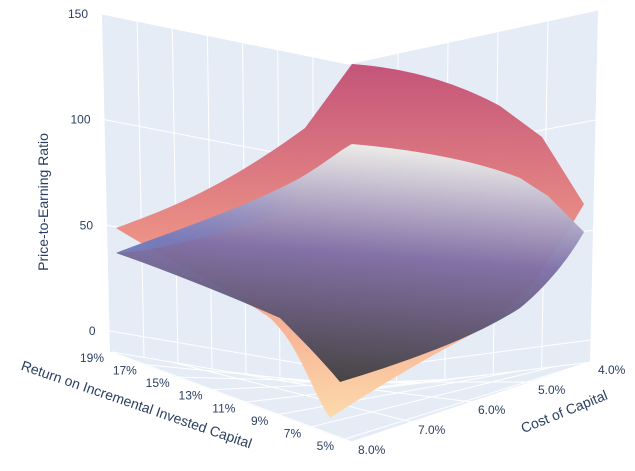 The image size is (635, 471). I want to click on x-tick-label: 7.0%, so click(432, 430).